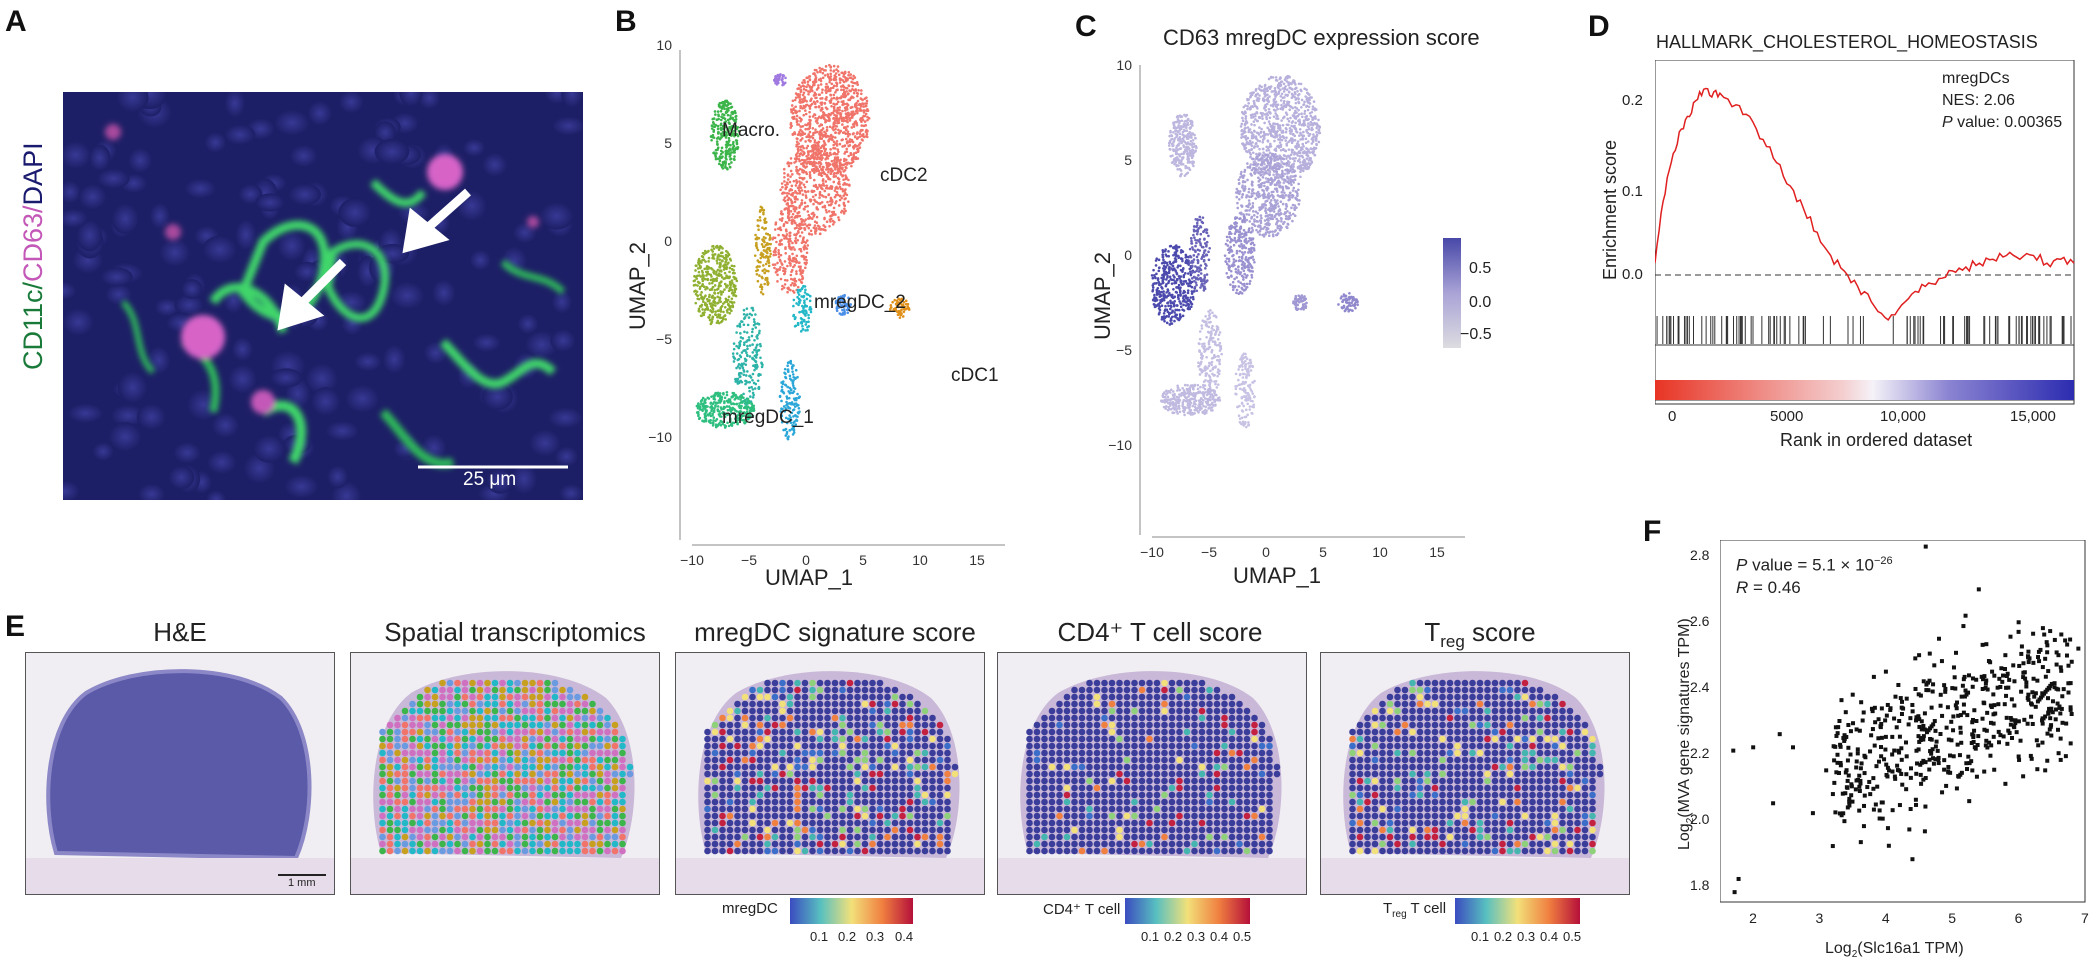 This screenshot has height=967, width=2100. What do you see at coordinates (779, 76) in the screenshot?
I see `umap-point-pdc` at bounding box center [779, 76].